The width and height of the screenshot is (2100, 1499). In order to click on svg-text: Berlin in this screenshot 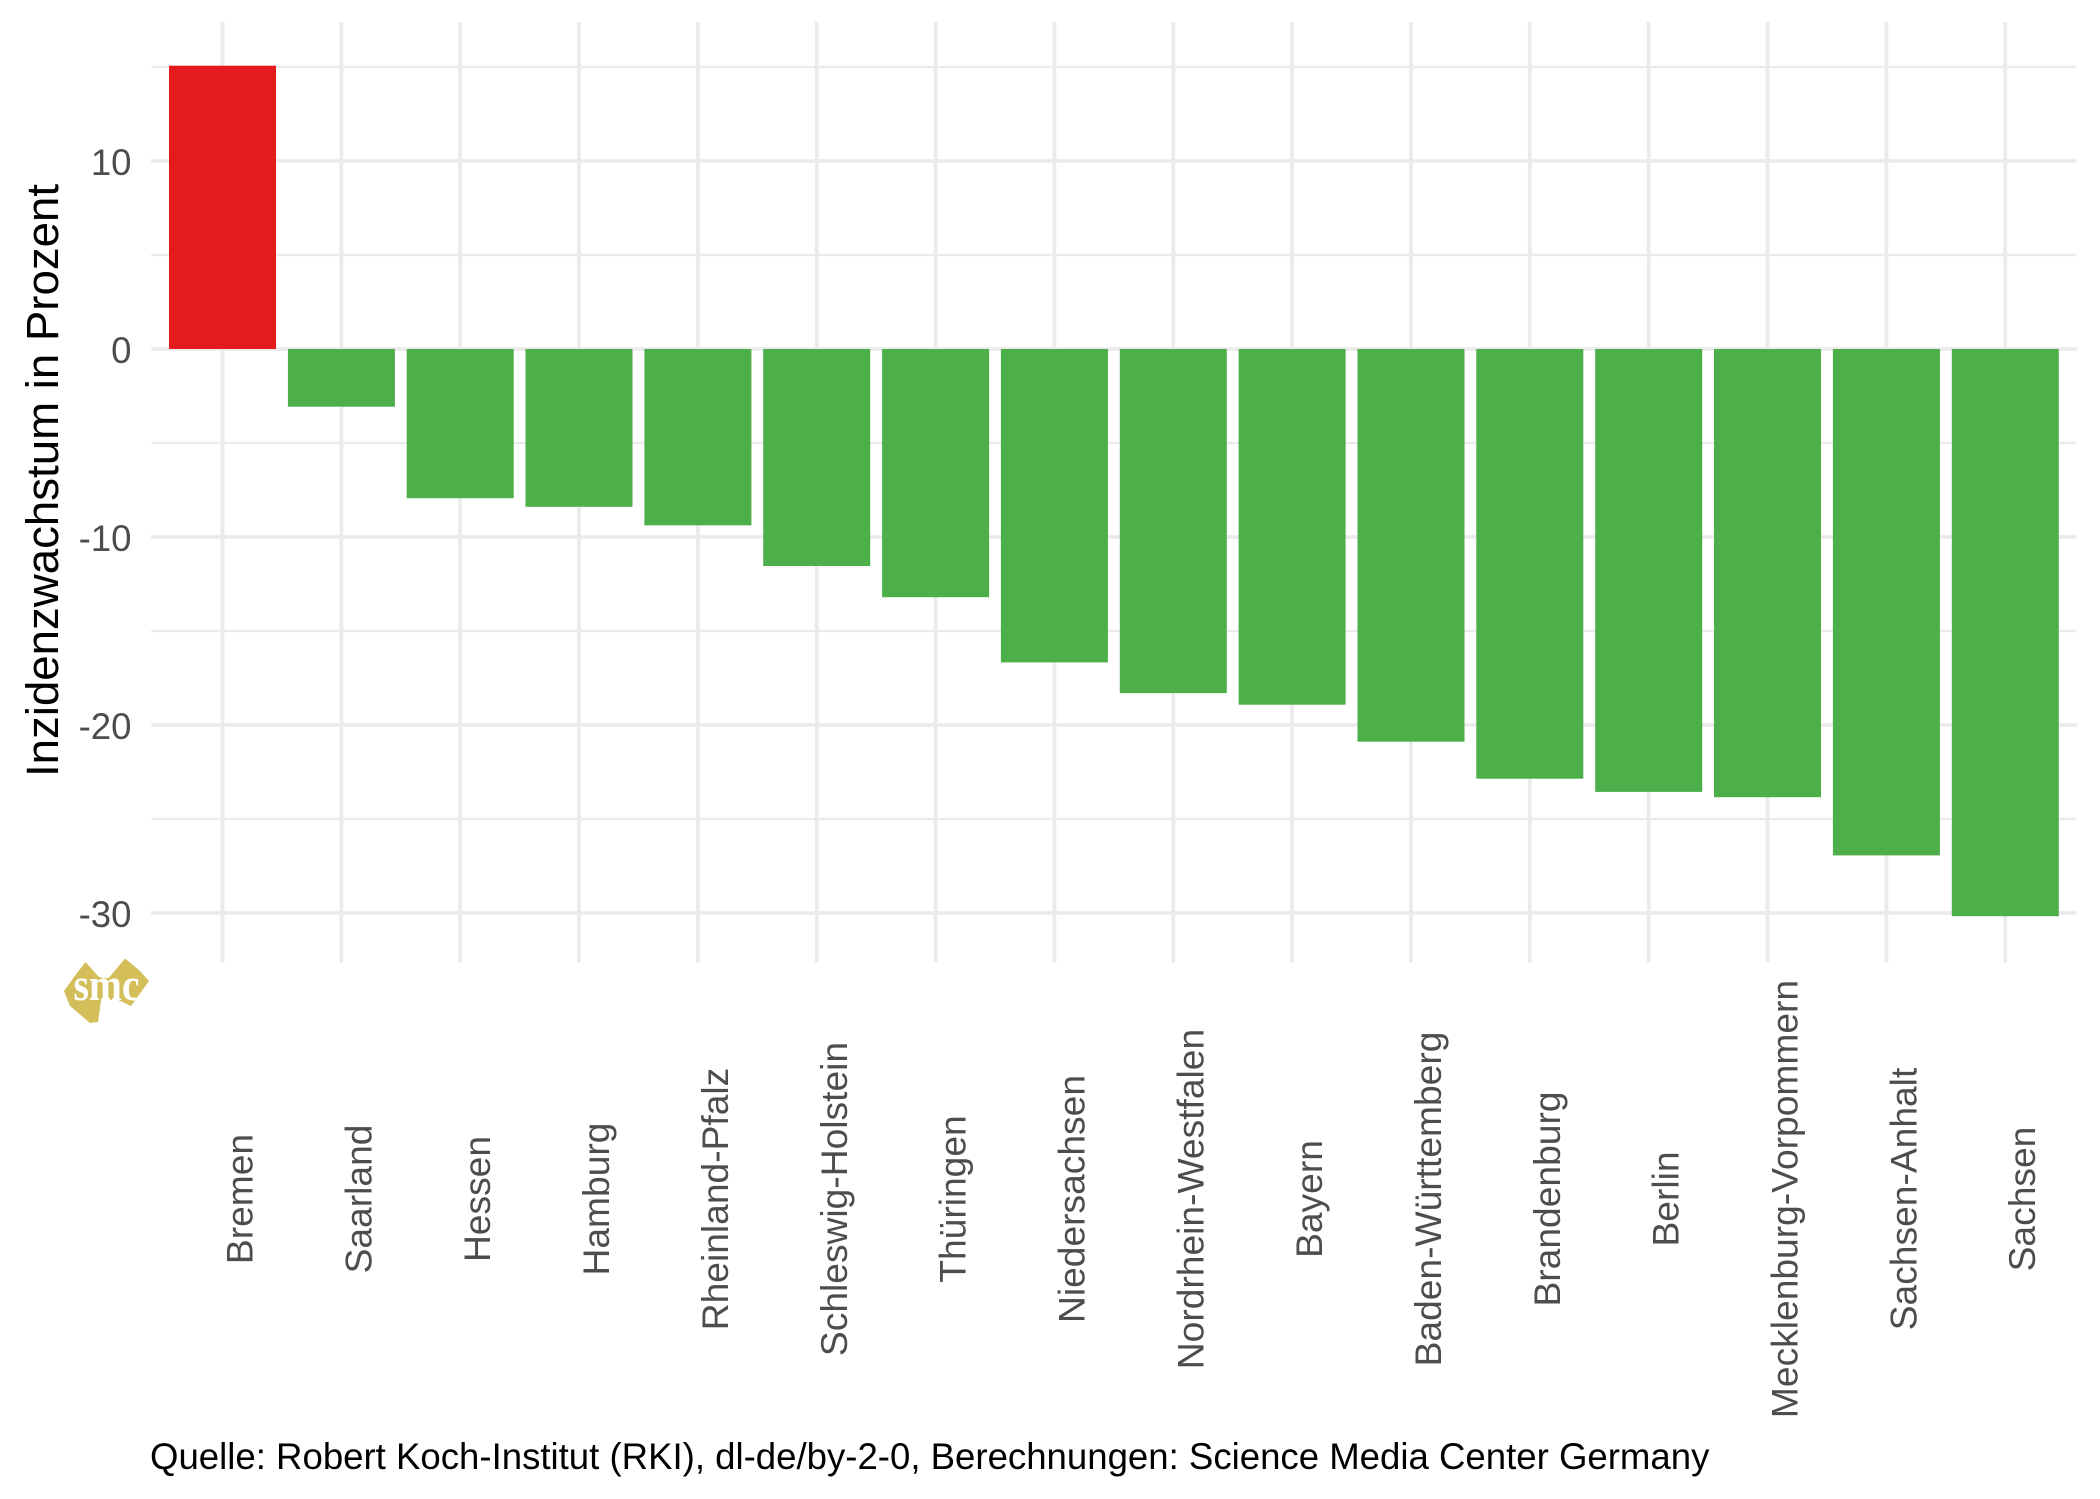, I will do `click(1666, 1198)`.